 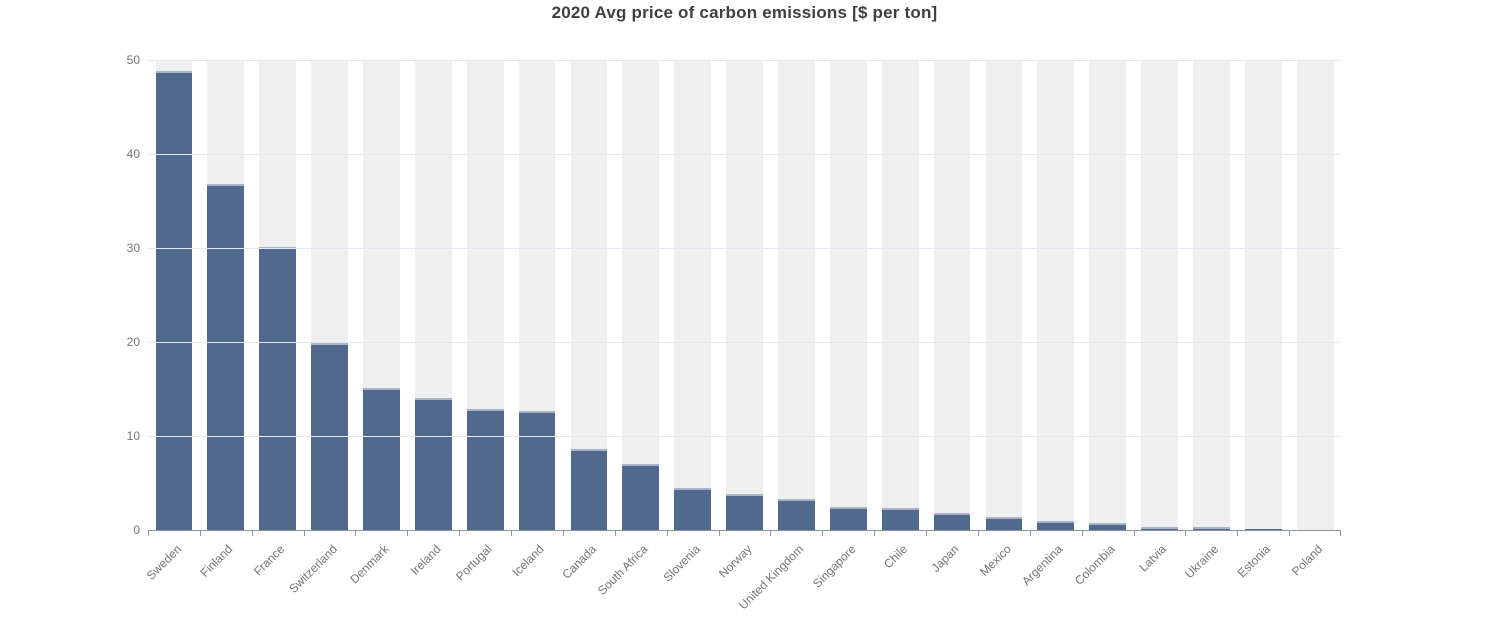 I want to click on x-axis-label-finland: Finland, so click(x=217, y=561).